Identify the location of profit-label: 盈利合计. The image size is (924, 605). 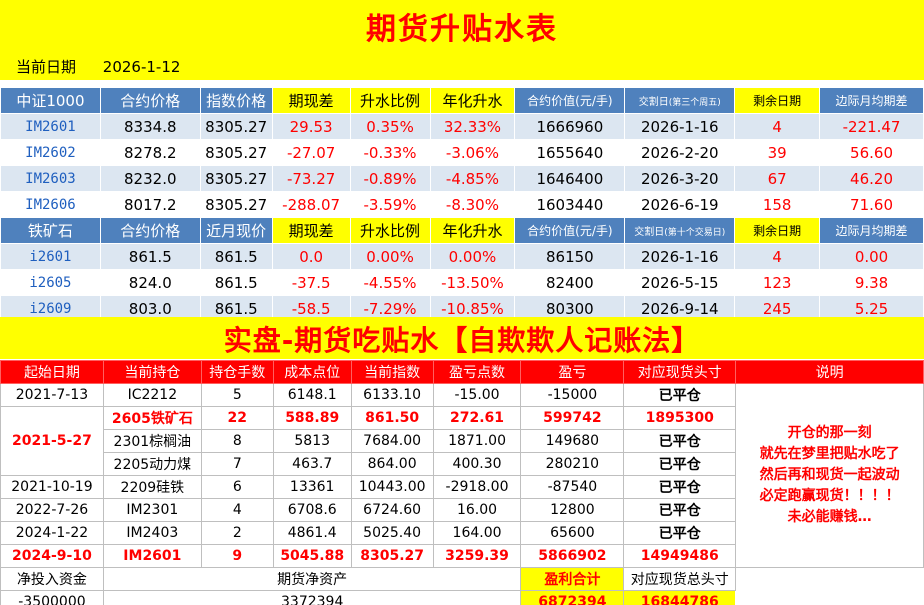
(572, 579).